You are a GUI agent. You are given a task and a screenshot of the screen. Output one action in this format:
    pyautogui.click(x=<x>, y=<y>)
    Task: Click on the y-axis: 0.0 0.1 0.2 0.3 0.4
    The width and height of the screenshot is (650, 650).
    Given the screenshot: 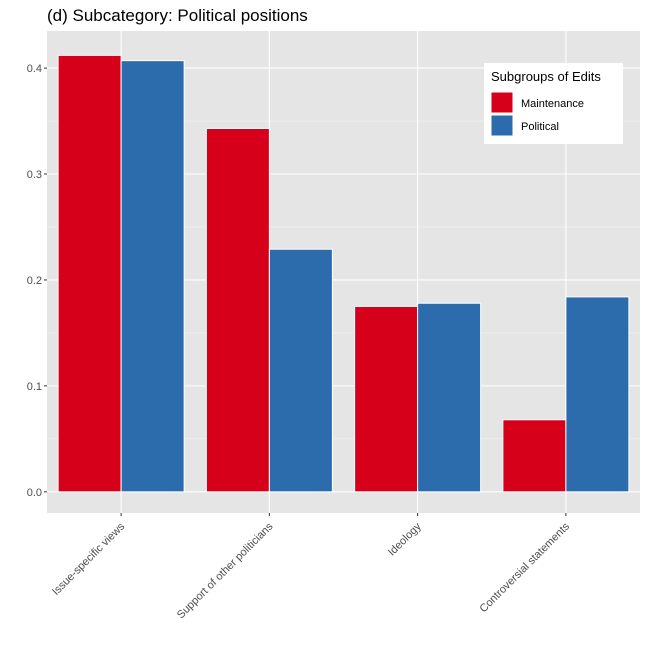 What is the action you would take?
    pyautogui.click(x=37, y=281)
    